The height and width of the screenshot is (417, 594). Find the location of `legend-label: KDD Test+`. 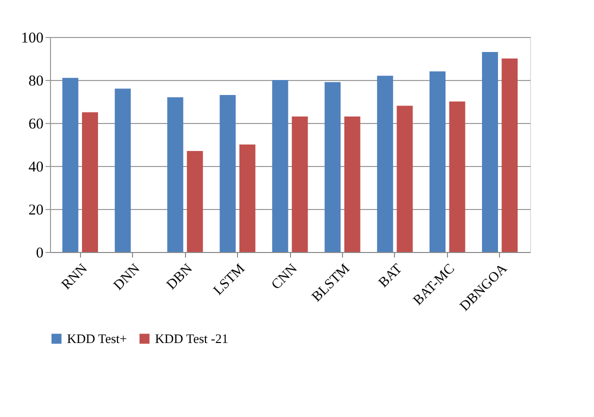

legend-label: KDD Test+ is located at coordinates (97, 338).